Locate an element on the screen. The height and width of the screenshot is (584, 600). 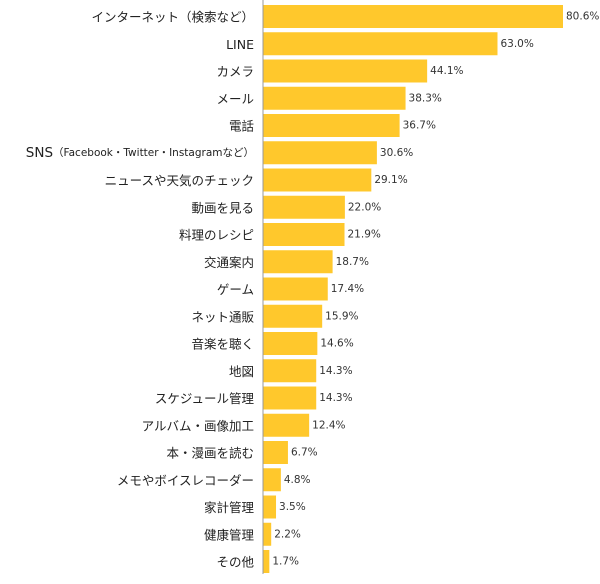
category-label-6: ニュースや天気のチェック is located at coordinates (179, 180).